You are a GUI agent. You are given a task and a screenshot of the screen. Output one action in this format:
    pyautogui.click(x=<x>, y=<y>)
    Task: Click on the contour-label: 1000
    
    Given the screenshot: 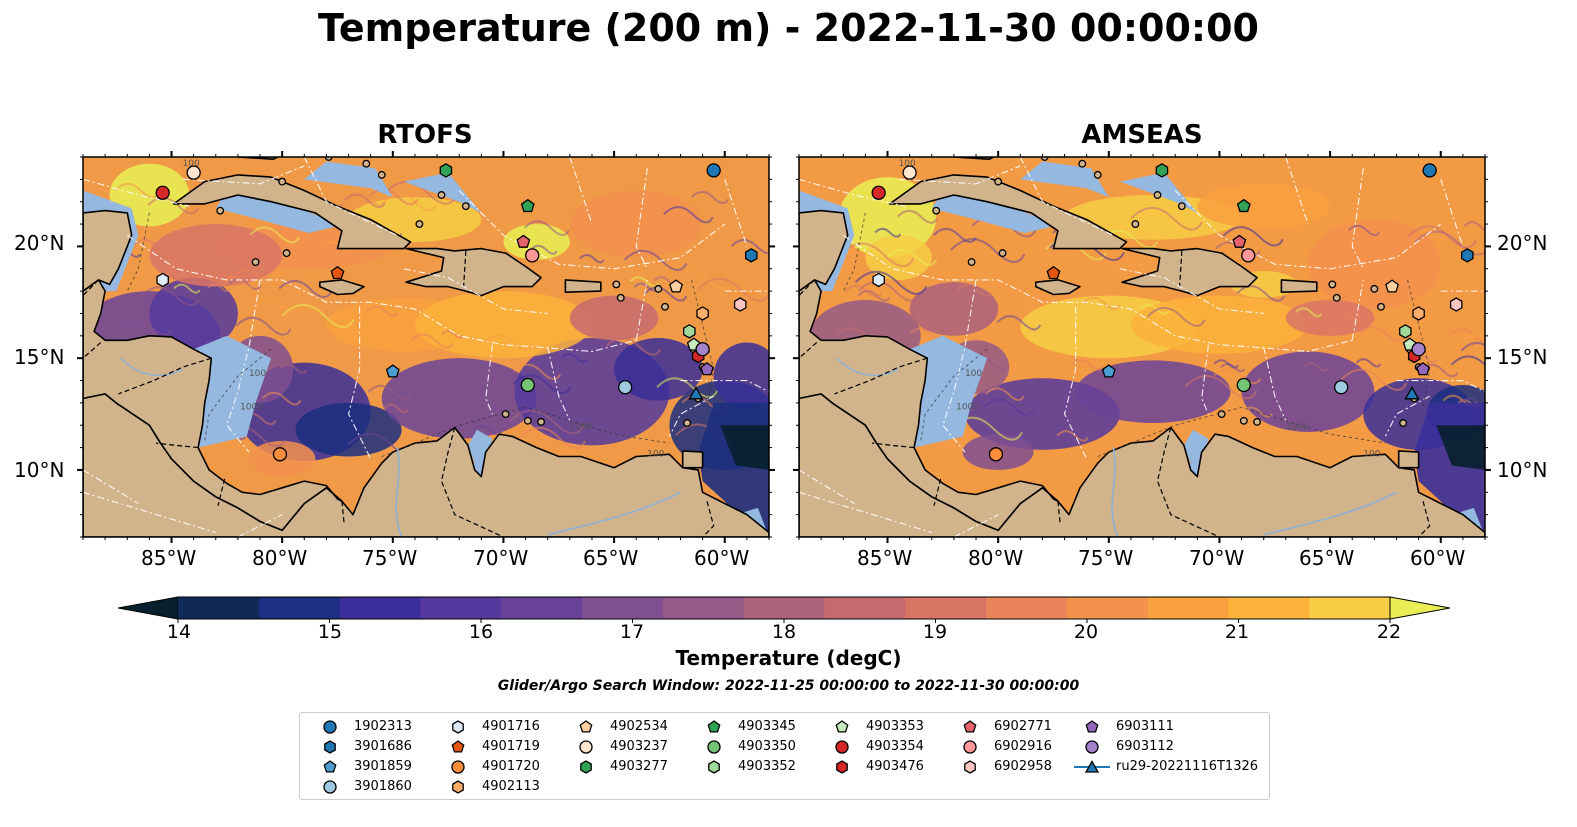 What is the action you would take?
    pyautogui.click(x=1297, y=428)
    